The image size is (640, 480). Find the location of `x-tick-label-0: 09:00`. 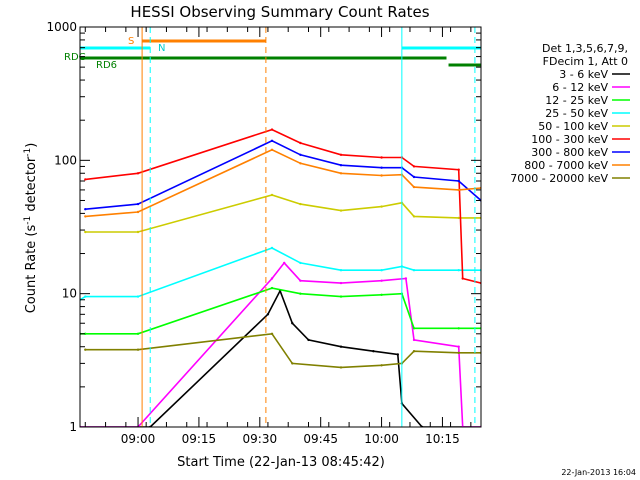

x-tick-label-0: 09:00 is located at coordinates (138, 439).